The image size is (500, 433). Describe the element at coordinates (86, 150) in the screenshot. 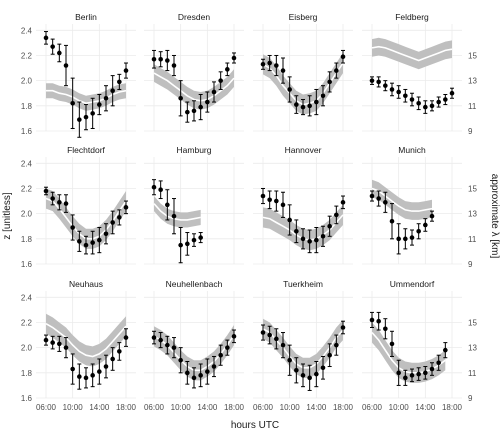

I see `panel-title: Flechtdorf` at that location.